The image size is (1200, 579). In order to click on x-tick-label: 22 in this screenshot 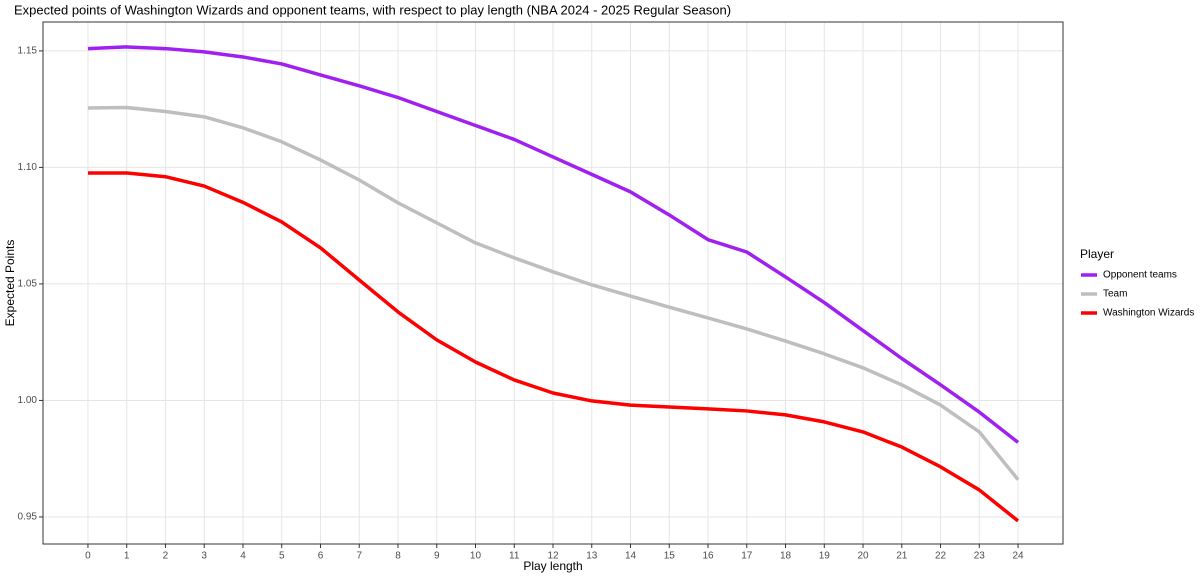, I will do `click(941, 556)`.